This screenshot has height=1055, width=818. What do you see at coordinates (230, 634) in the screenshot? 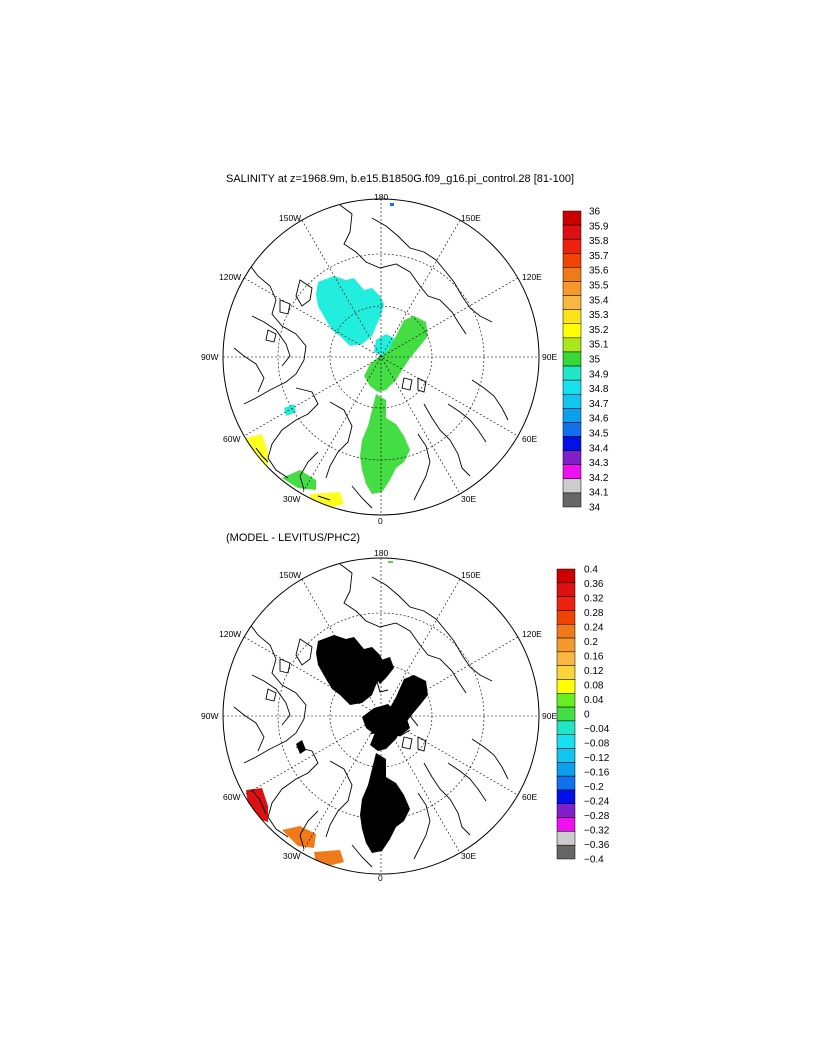
I see `lon-label: 120W` at bounding box center [230, 634].